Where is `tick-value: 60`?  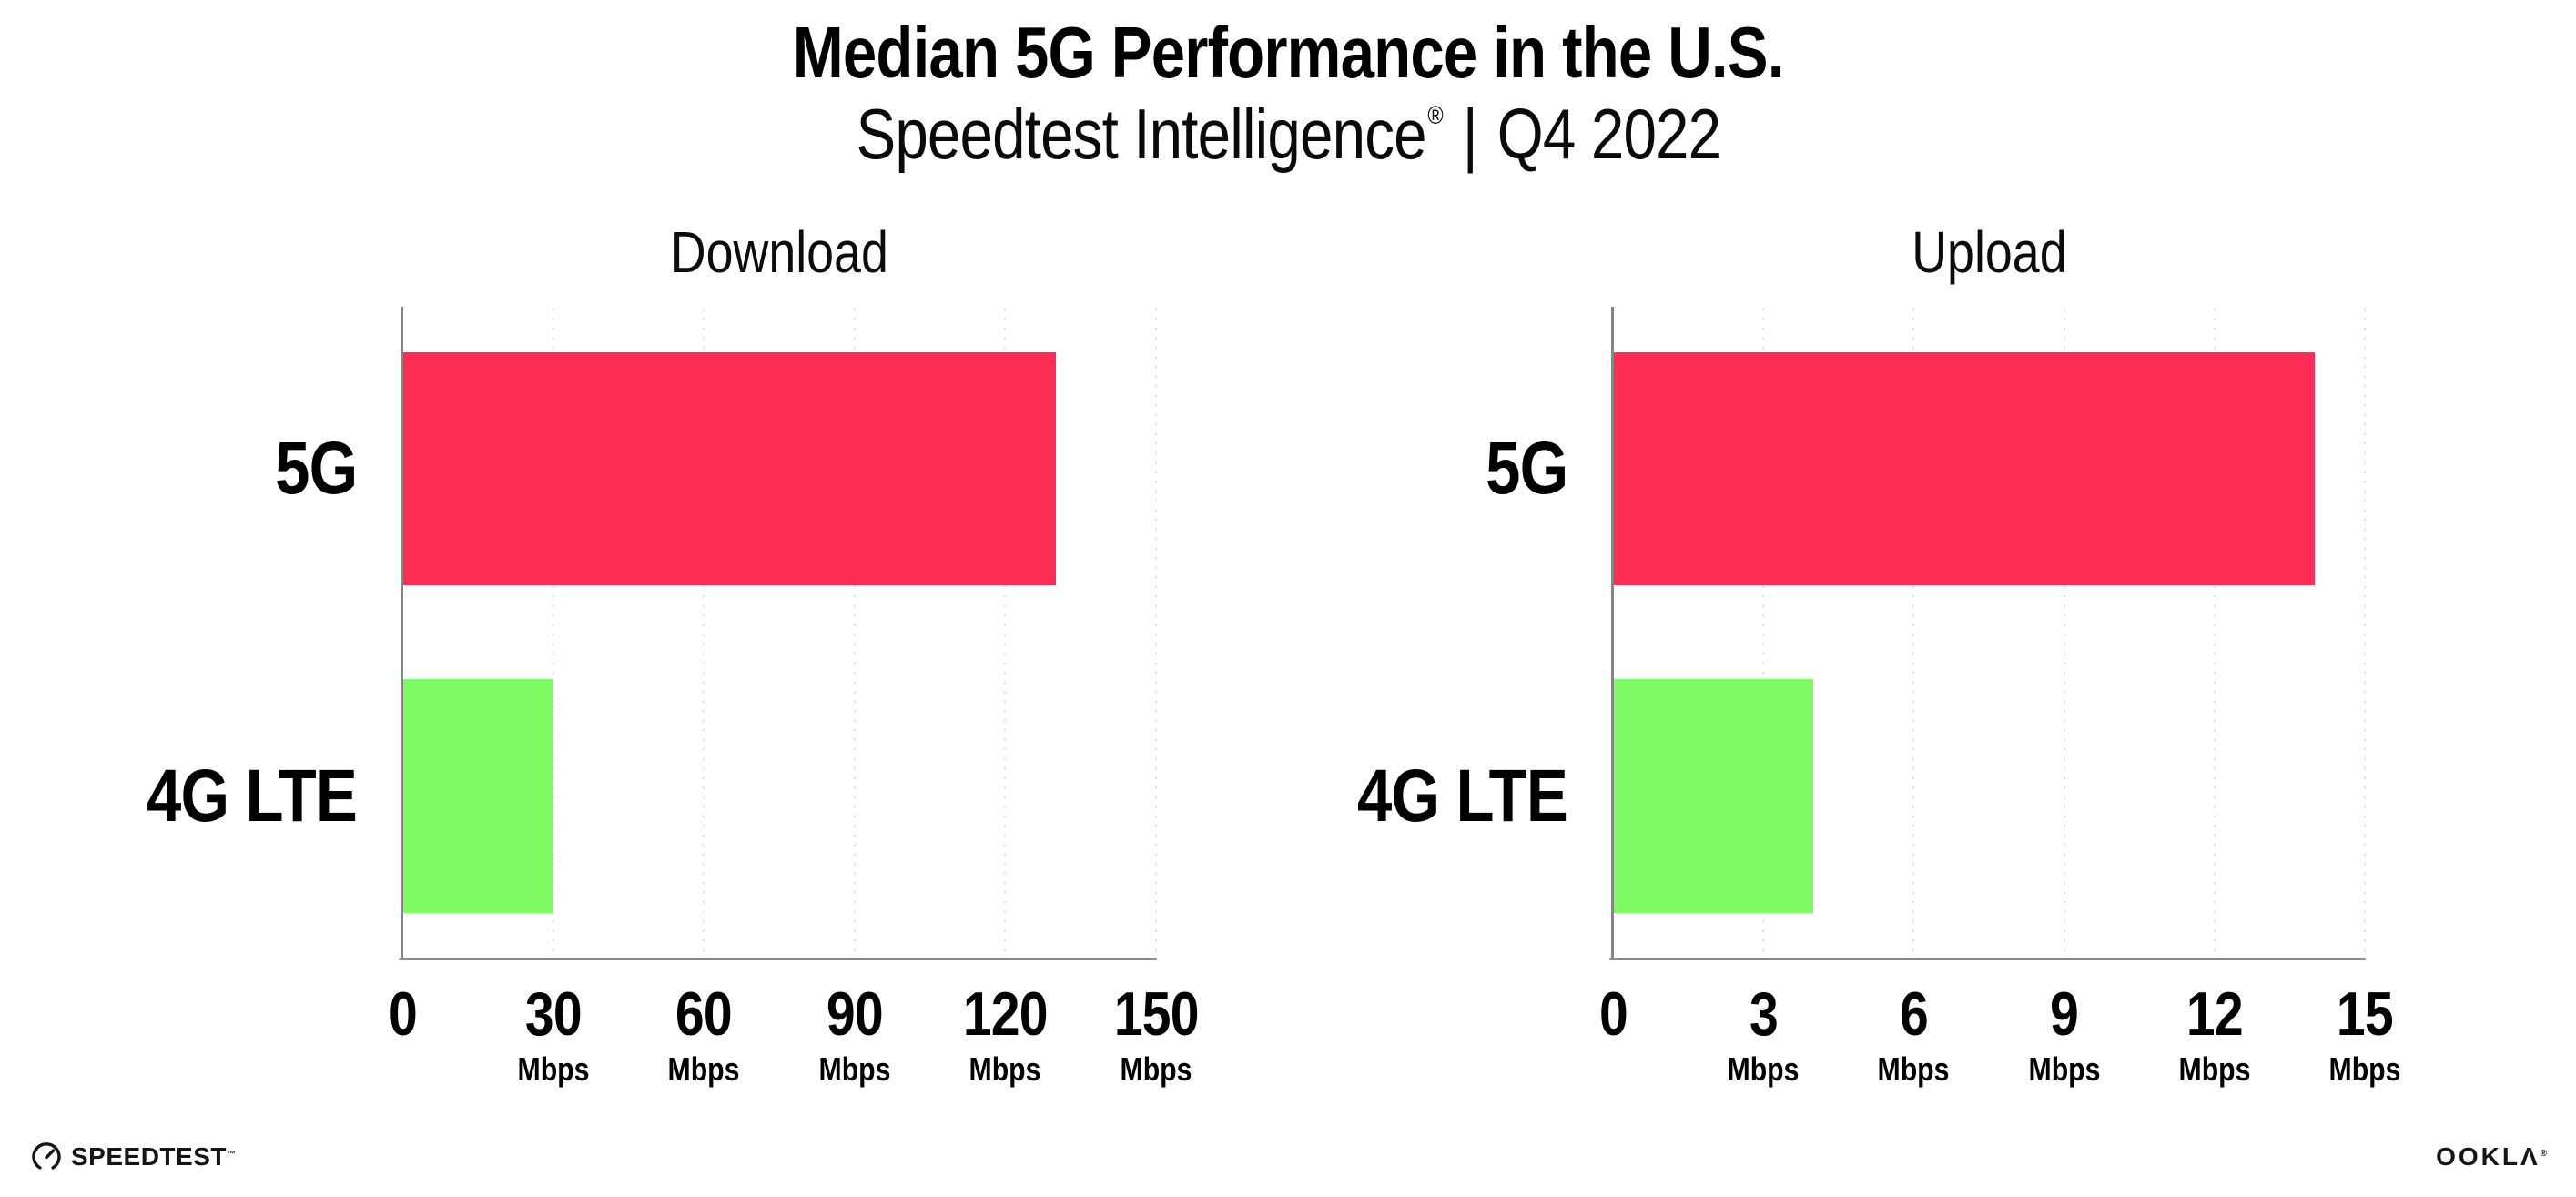 tick-value: 60 is located at coordinates (704, 1015).